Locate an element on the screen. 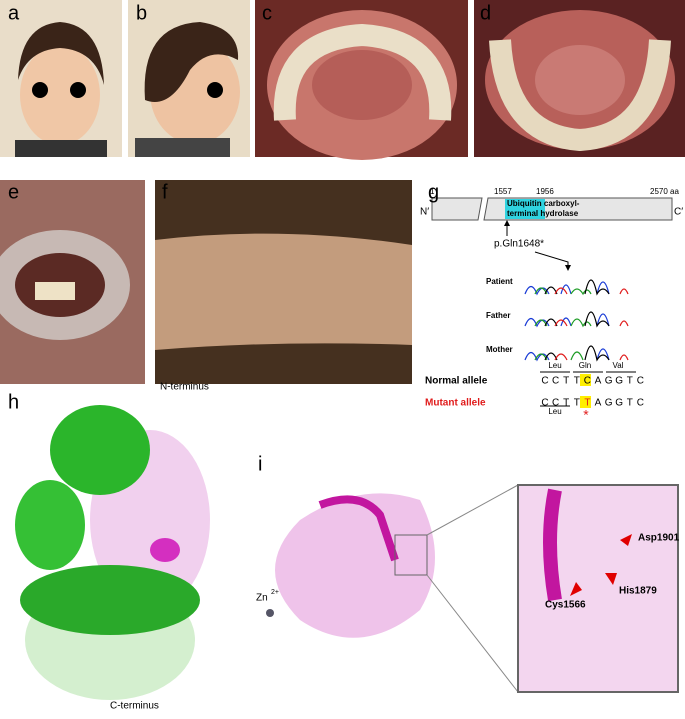  position-label: 1 is located at coordinates (432, 191).